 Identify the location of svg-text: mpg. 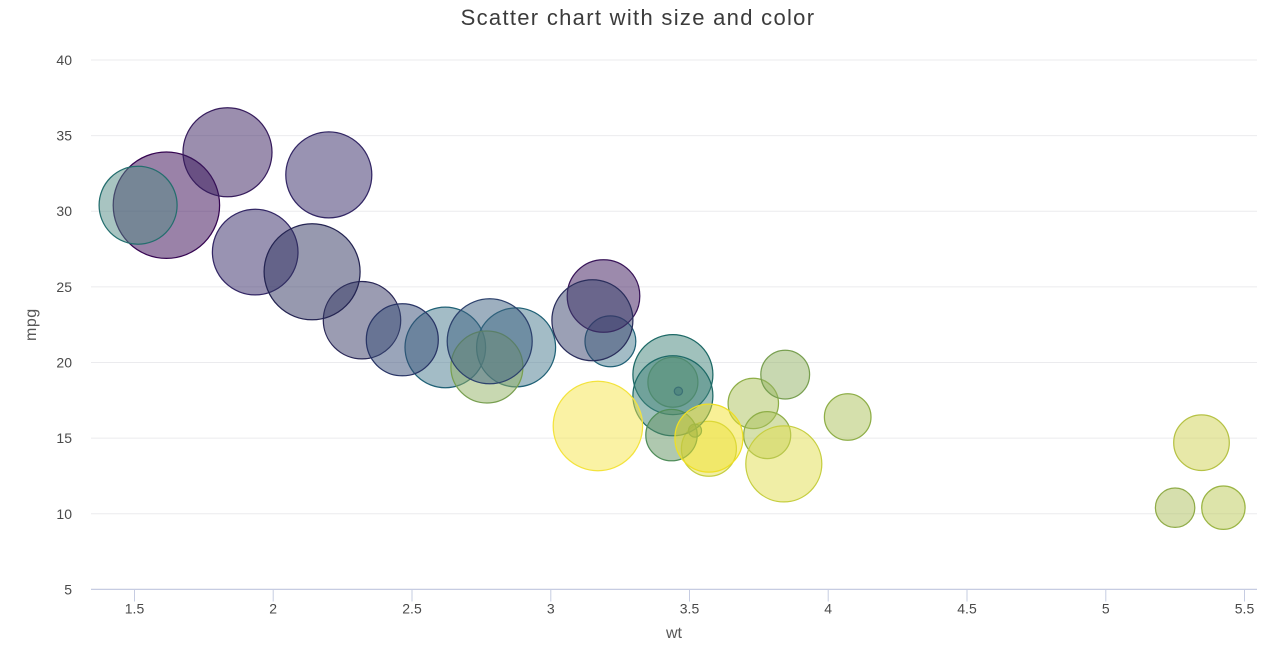
(31, 324).